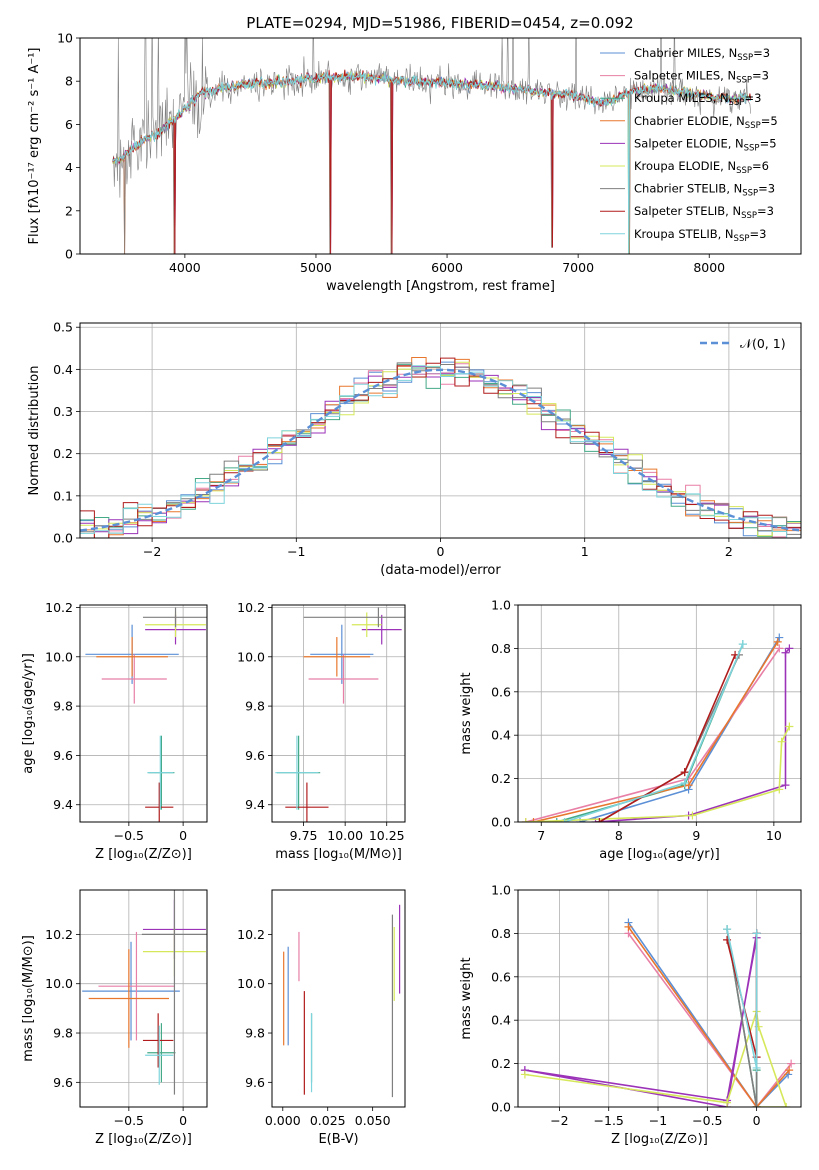  What do you see at coordinates (440, 570) in the screenshot?
I see `x-axis-label: (data-model)/error` at bounding box center [440, 570].